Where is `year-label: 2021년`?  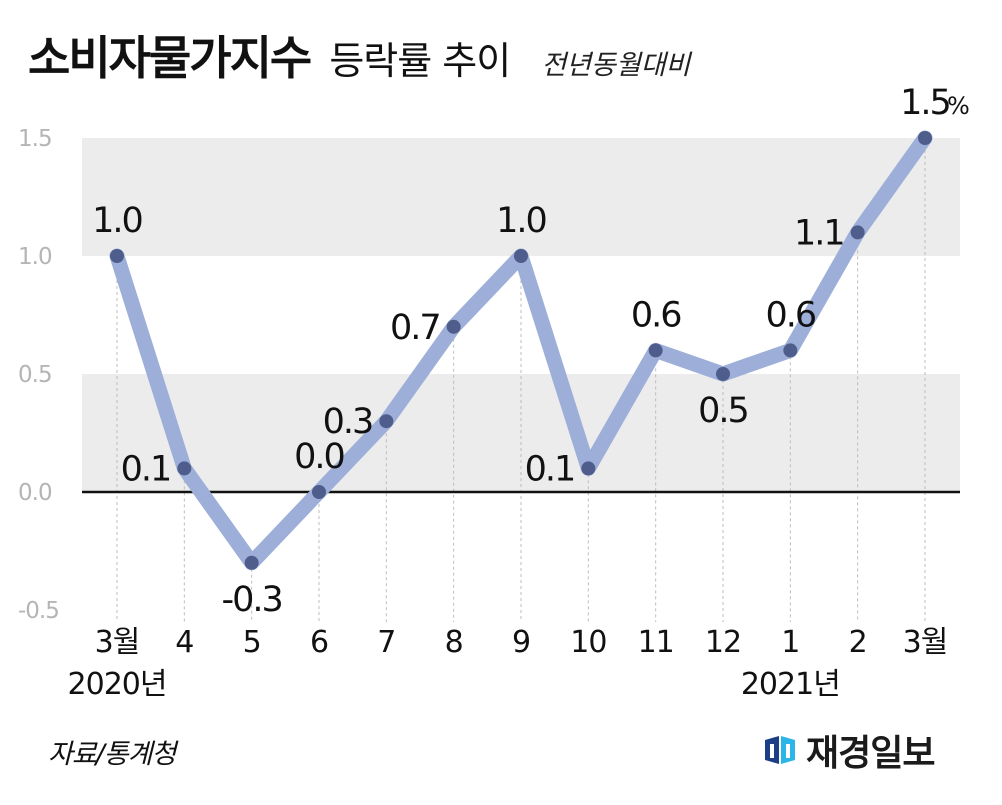
year-label: 2021년 is located at coordinates (790, 684).